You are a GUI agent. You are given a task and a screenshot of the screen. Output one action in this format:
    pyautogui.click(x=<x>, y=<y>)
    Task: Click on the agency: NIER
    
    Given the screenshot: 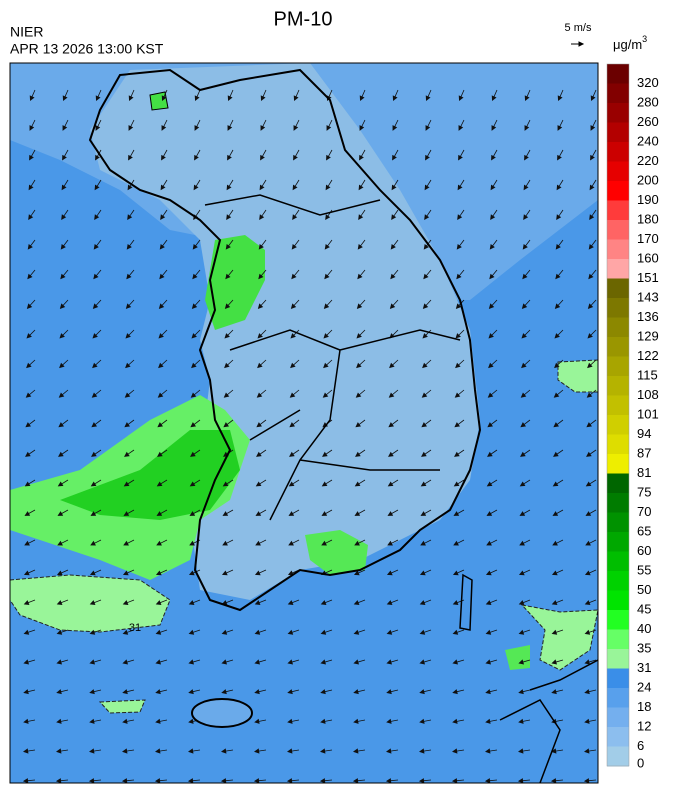 What is the action you would take?
    pyautogui.click(x=26, y=32)
    